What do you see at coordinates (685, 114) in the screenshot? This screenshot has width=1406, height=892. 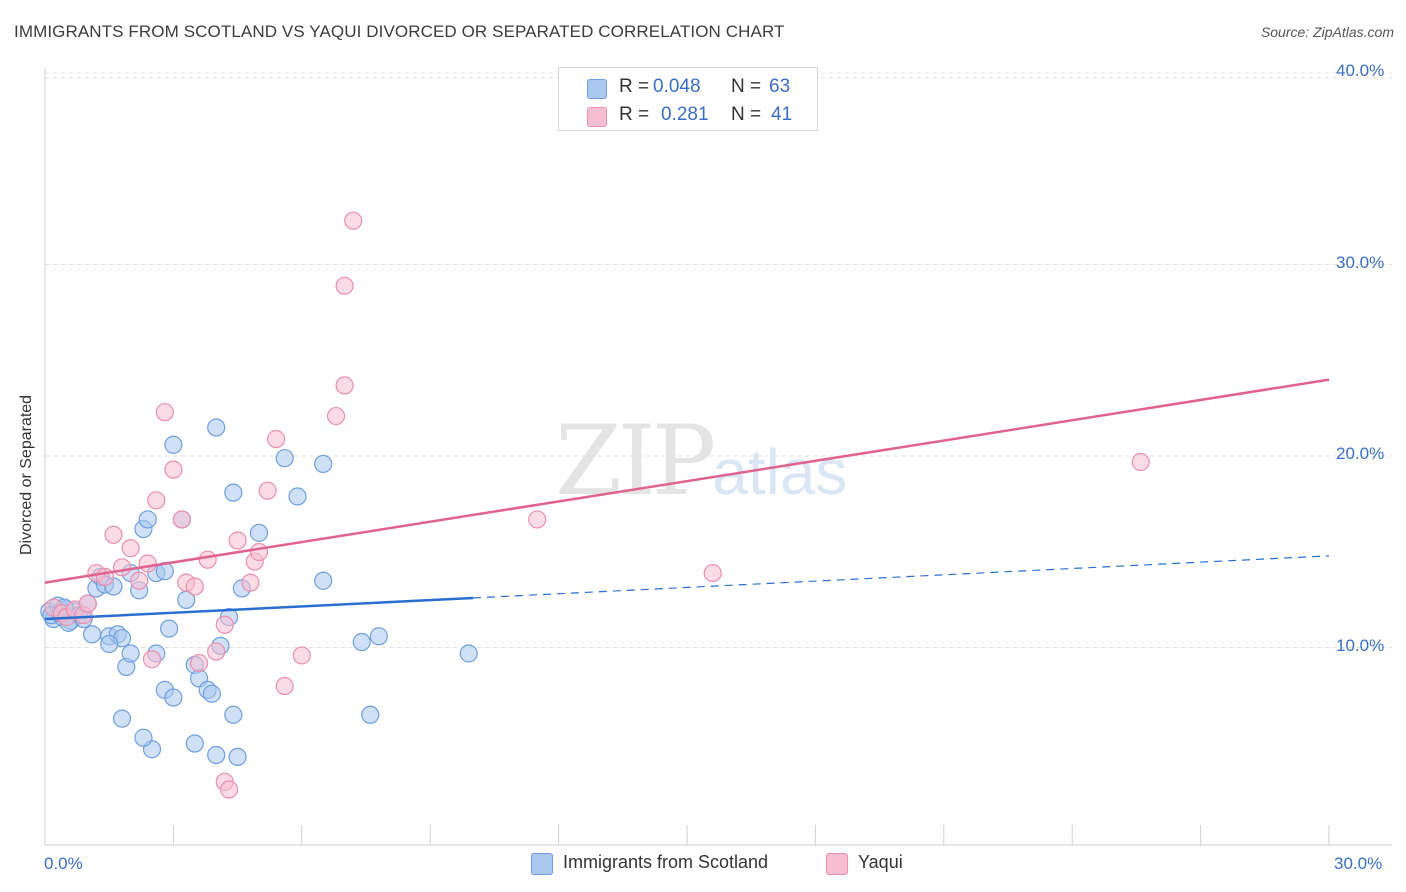 I see `r-value: 0.281` at bounding box center [685, 114].